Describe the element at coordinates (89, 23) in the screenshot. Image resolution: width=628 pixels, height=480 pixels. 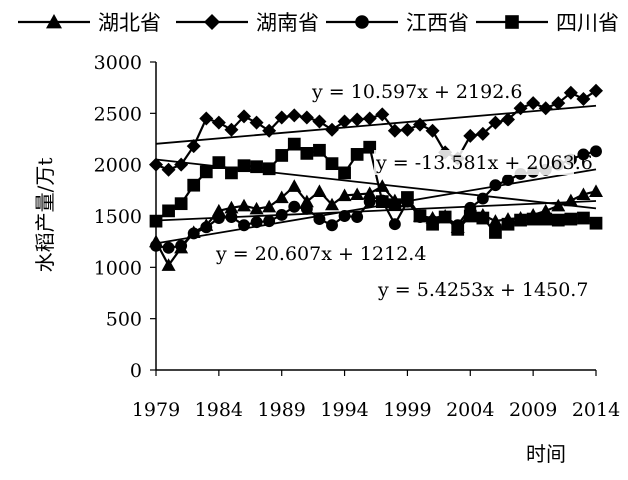
I see `legend-item: 湖北省` at that location.